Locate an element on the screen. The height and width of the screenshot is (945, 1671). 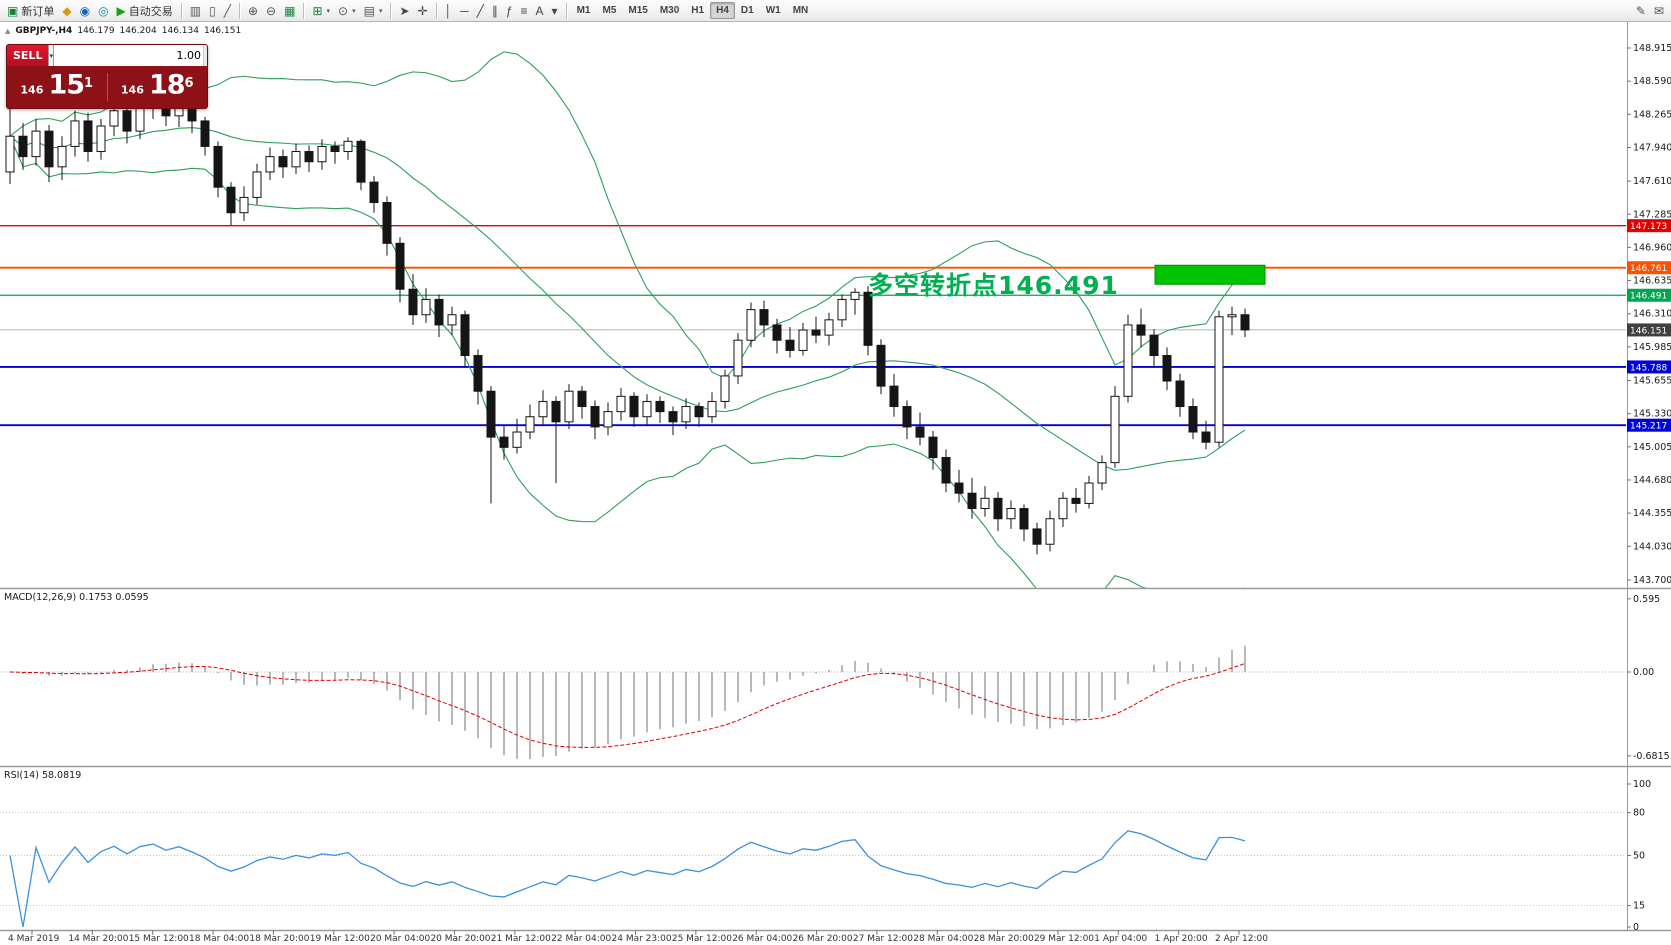
tile-windows-button: ▦ is located at coordinates (289, 10).